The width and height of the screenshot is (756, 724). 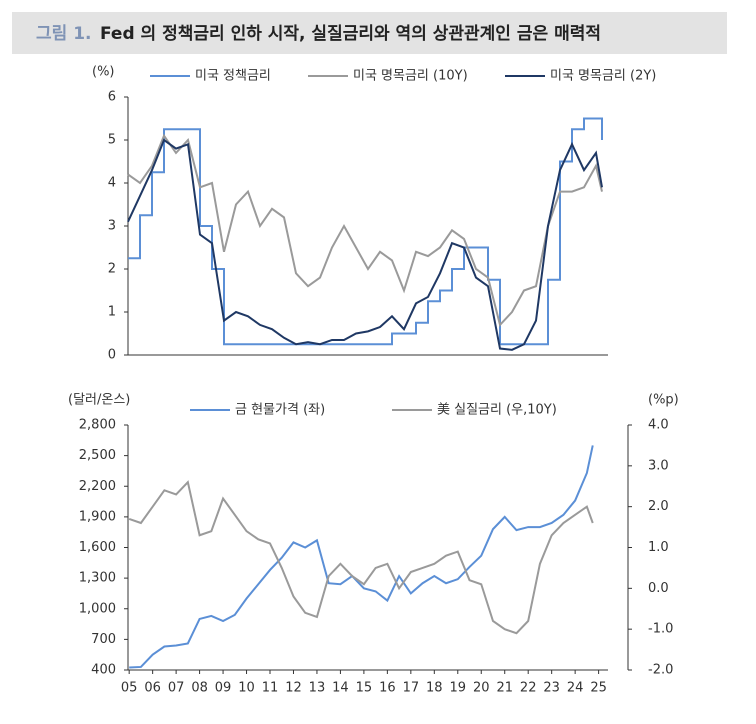 I want to click on y-tick-label: 2, so click(x=112, y=269).